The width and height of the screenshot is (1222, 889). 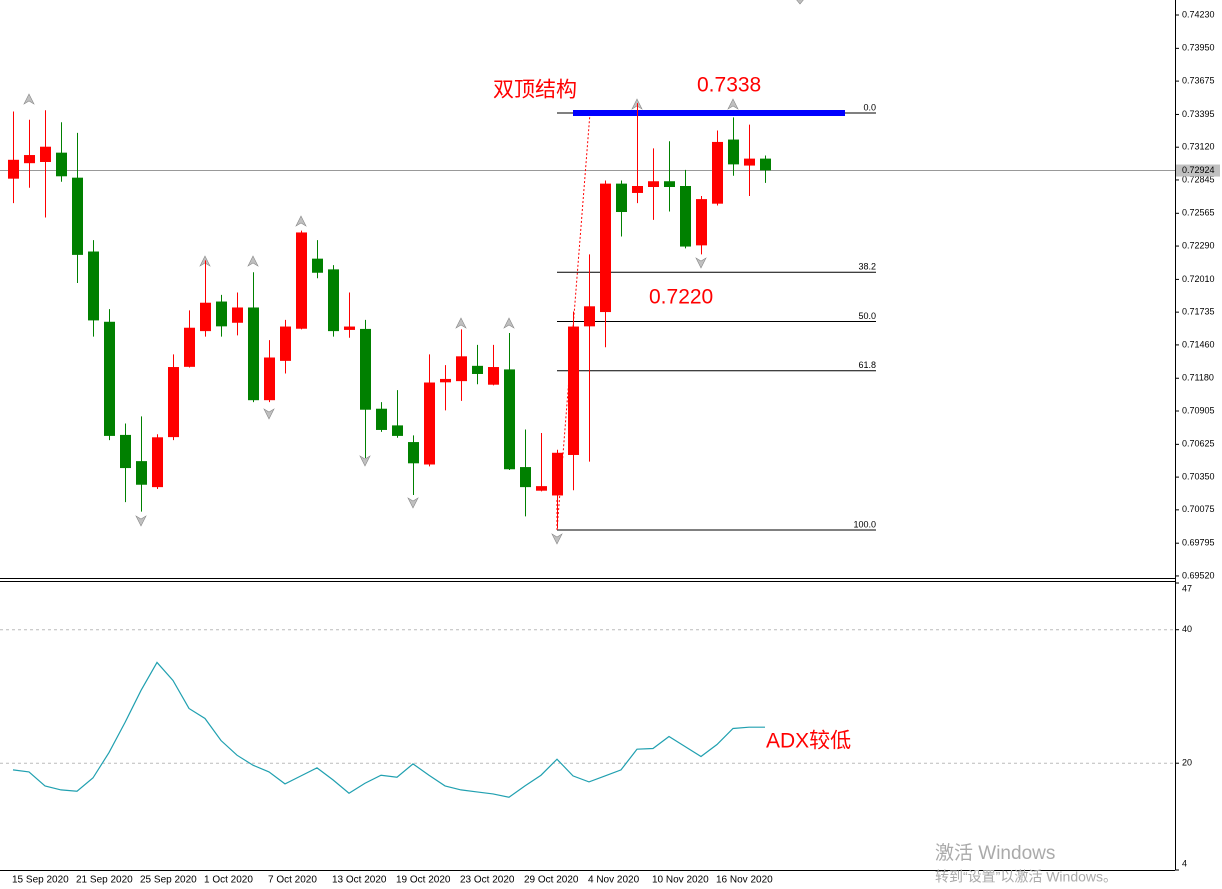 What do you see at coordinates (168, 880) in the screenshot?
I see `x-tick-label: 25 Sep 2020` at bounding box center [168, 880].